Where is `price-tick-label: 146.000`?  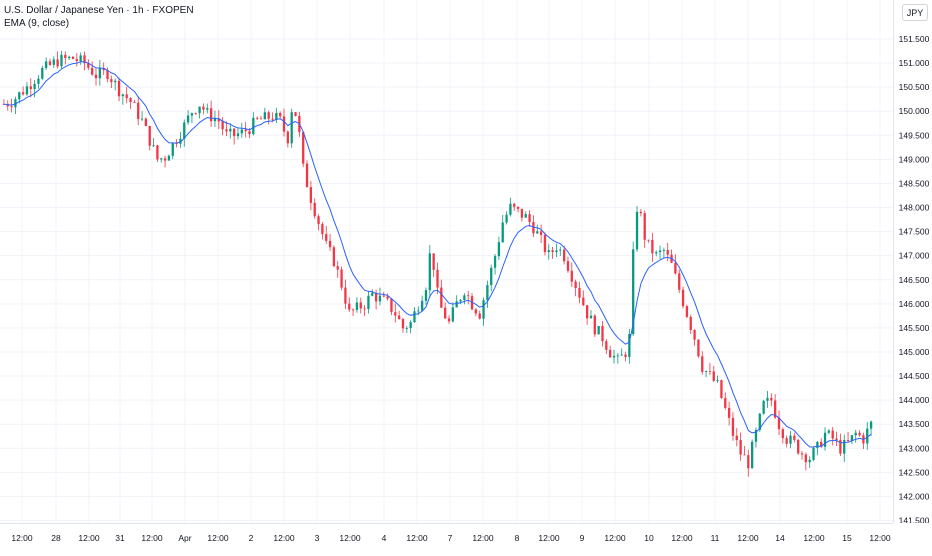 price-tick-label: 146.000 is located at coordinates (914, 304).